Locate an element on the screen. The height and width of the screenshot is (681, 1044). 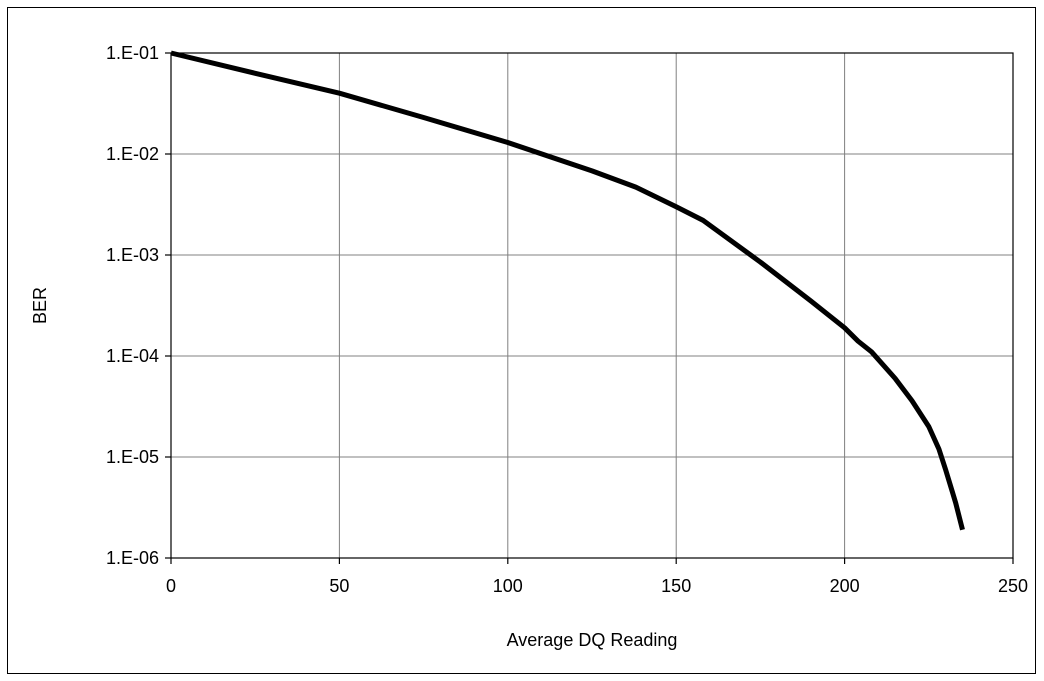
y-tick-label: 1.E-05 is located at coordinates (132, 457).